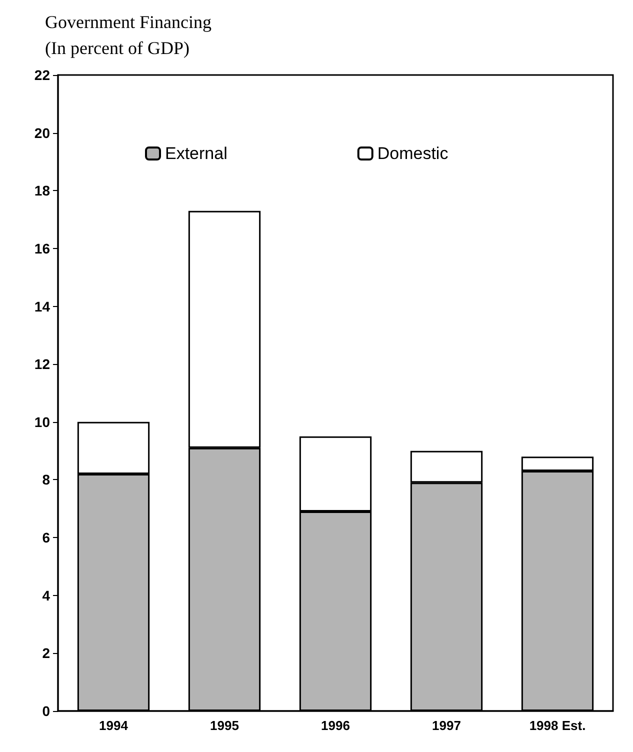 The width and height of the screenshot is (633, 752). Describe the element at coordinates (128, 22) in the screenshot. I see `chart-title: Government Financing` at that location.